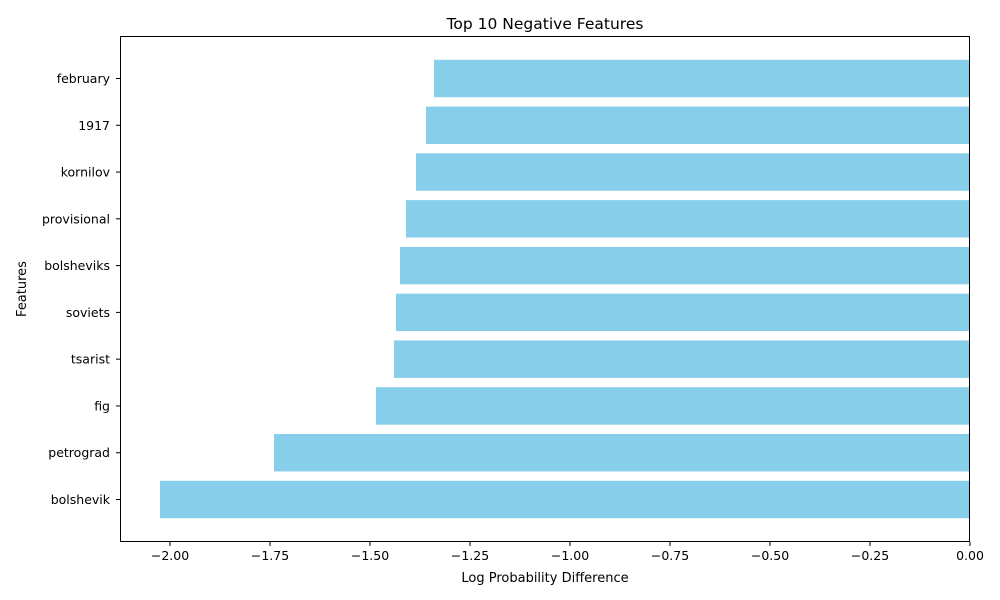 This screenshot has width=1000, height=600. I want to click on x-tick-label: −1.50, so click(370, 555).